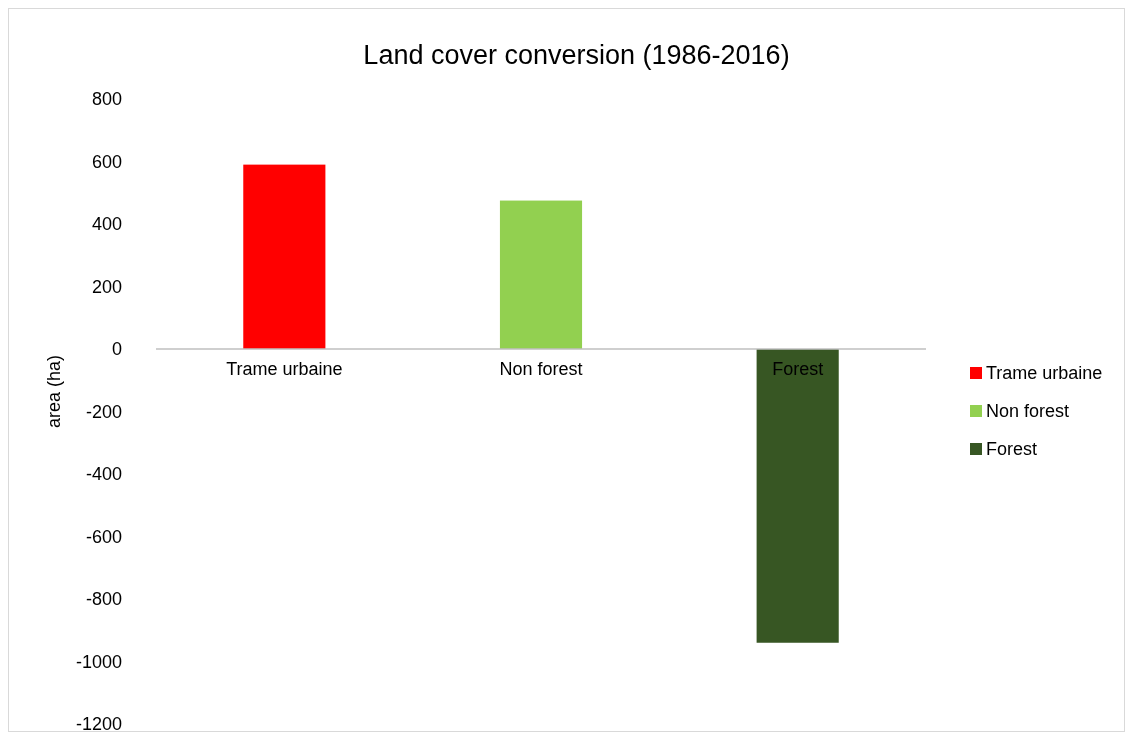 The height and width of the screenshot is (740, 1133). Describe the element at coordinates (1012, 449) in the screenshot. I see `legend-label: Forest` at that location.